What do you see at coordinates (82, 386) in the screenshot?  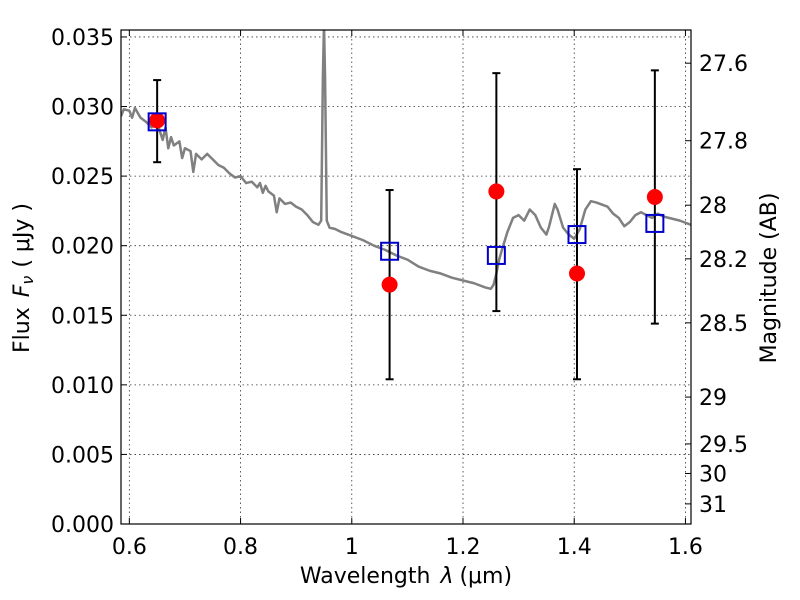 I see `y-tick-label: 0.010` at bounding box center [82, 386].